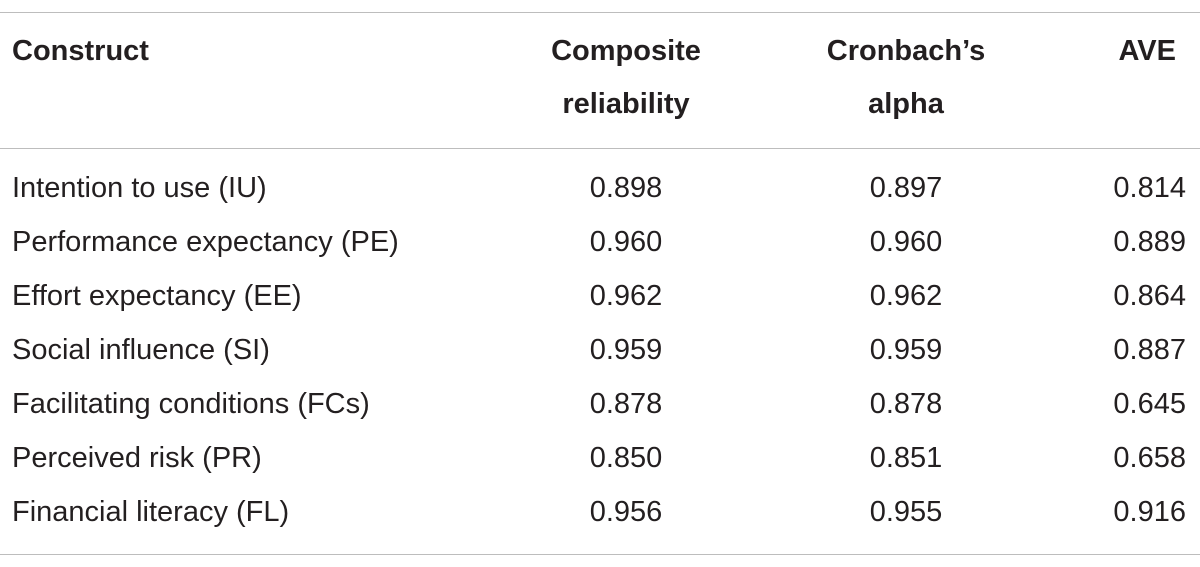  Describe the element at coordinates (626, 512) in the screenshot. I see `composite-reliability-cell: 0.956` at that location.